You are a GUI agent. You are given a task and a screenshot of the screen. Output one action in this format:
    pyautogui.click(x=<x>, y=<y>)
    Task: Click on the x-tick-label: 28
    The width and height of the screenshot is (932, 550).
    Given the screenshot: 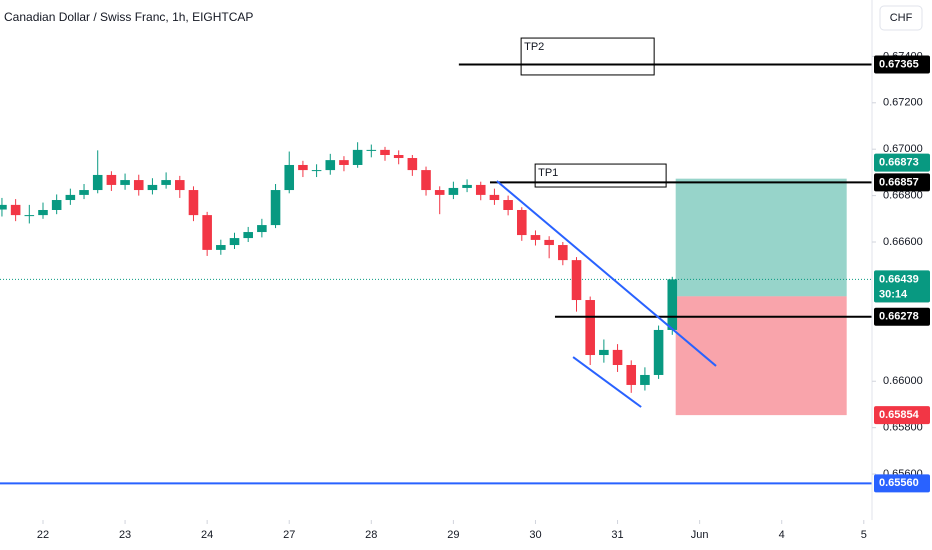 What is the action you would take?
    pyautogui.click(x=371, y=535)
    